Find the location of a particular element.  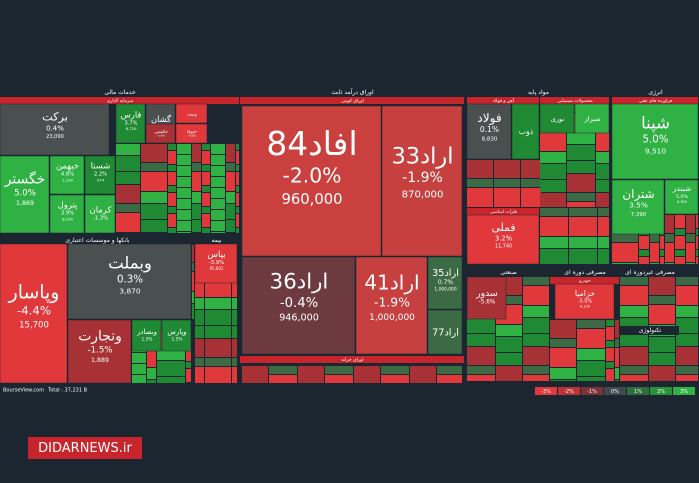

tile-name: شستا is located at coordinates (101, 166).